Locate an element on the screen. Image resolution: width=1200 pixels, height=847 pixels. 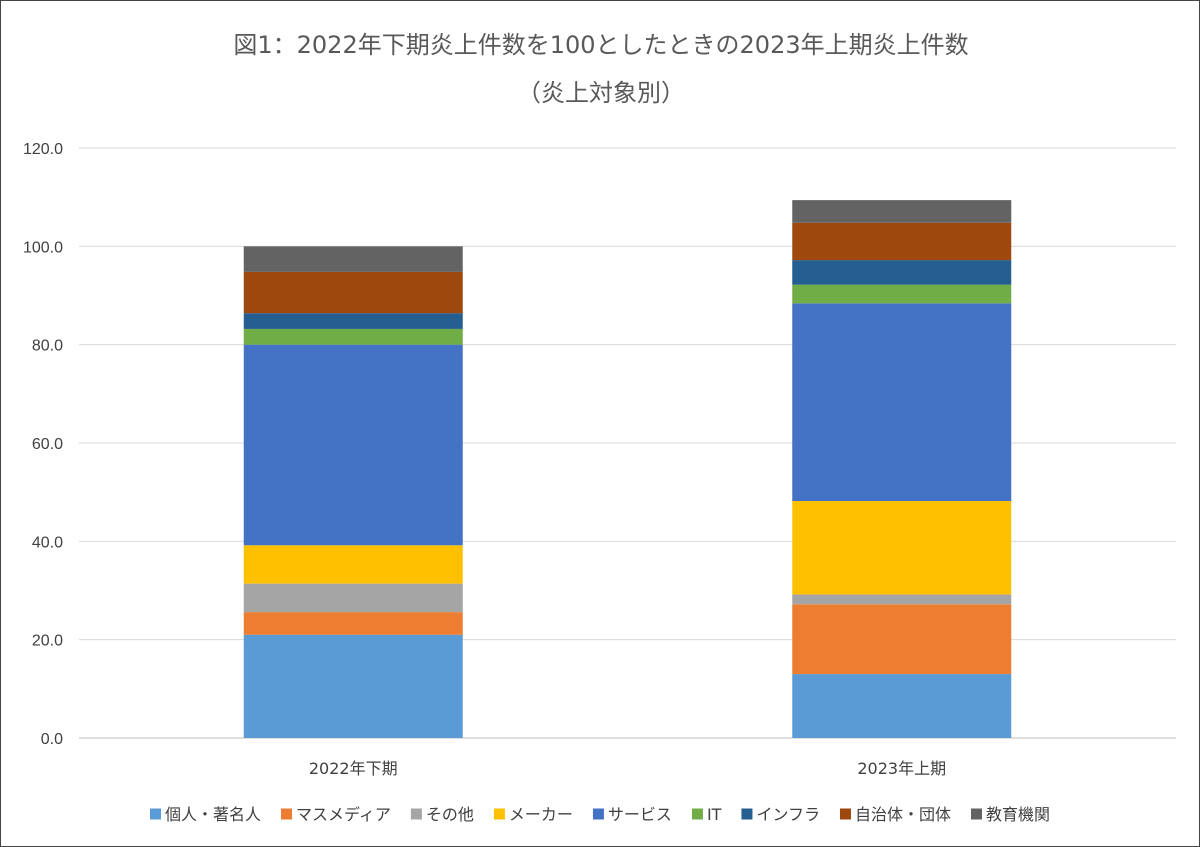
legend-label: サービス is located at coordinates (640, 814).